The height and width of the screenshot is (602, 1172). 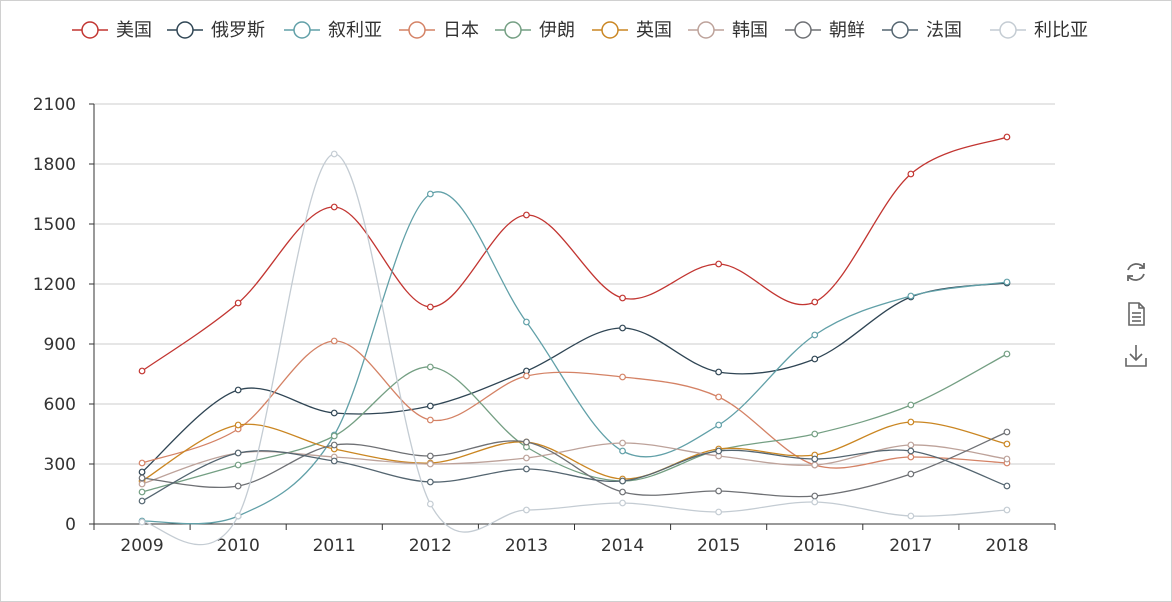 What do you see at coordinates (944, 30) in the screenshot?
I see `legend-label: 法国` at bounding box center [944, 30].